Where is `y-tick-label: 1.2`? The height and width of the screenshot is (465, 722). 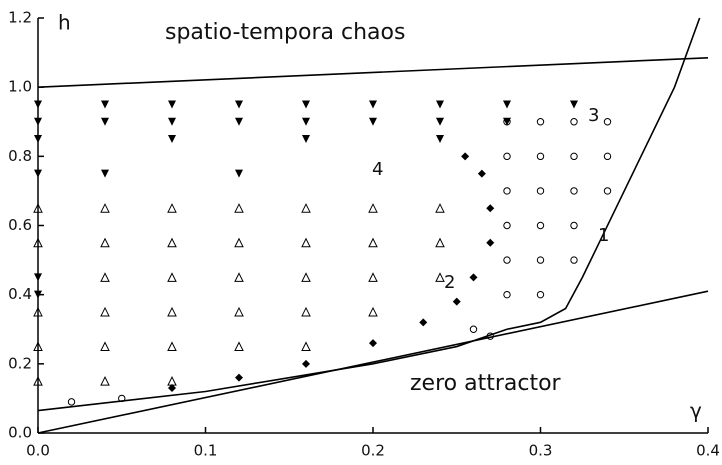 y-tick-label: 1.2 is located at coordinates (20, 18).